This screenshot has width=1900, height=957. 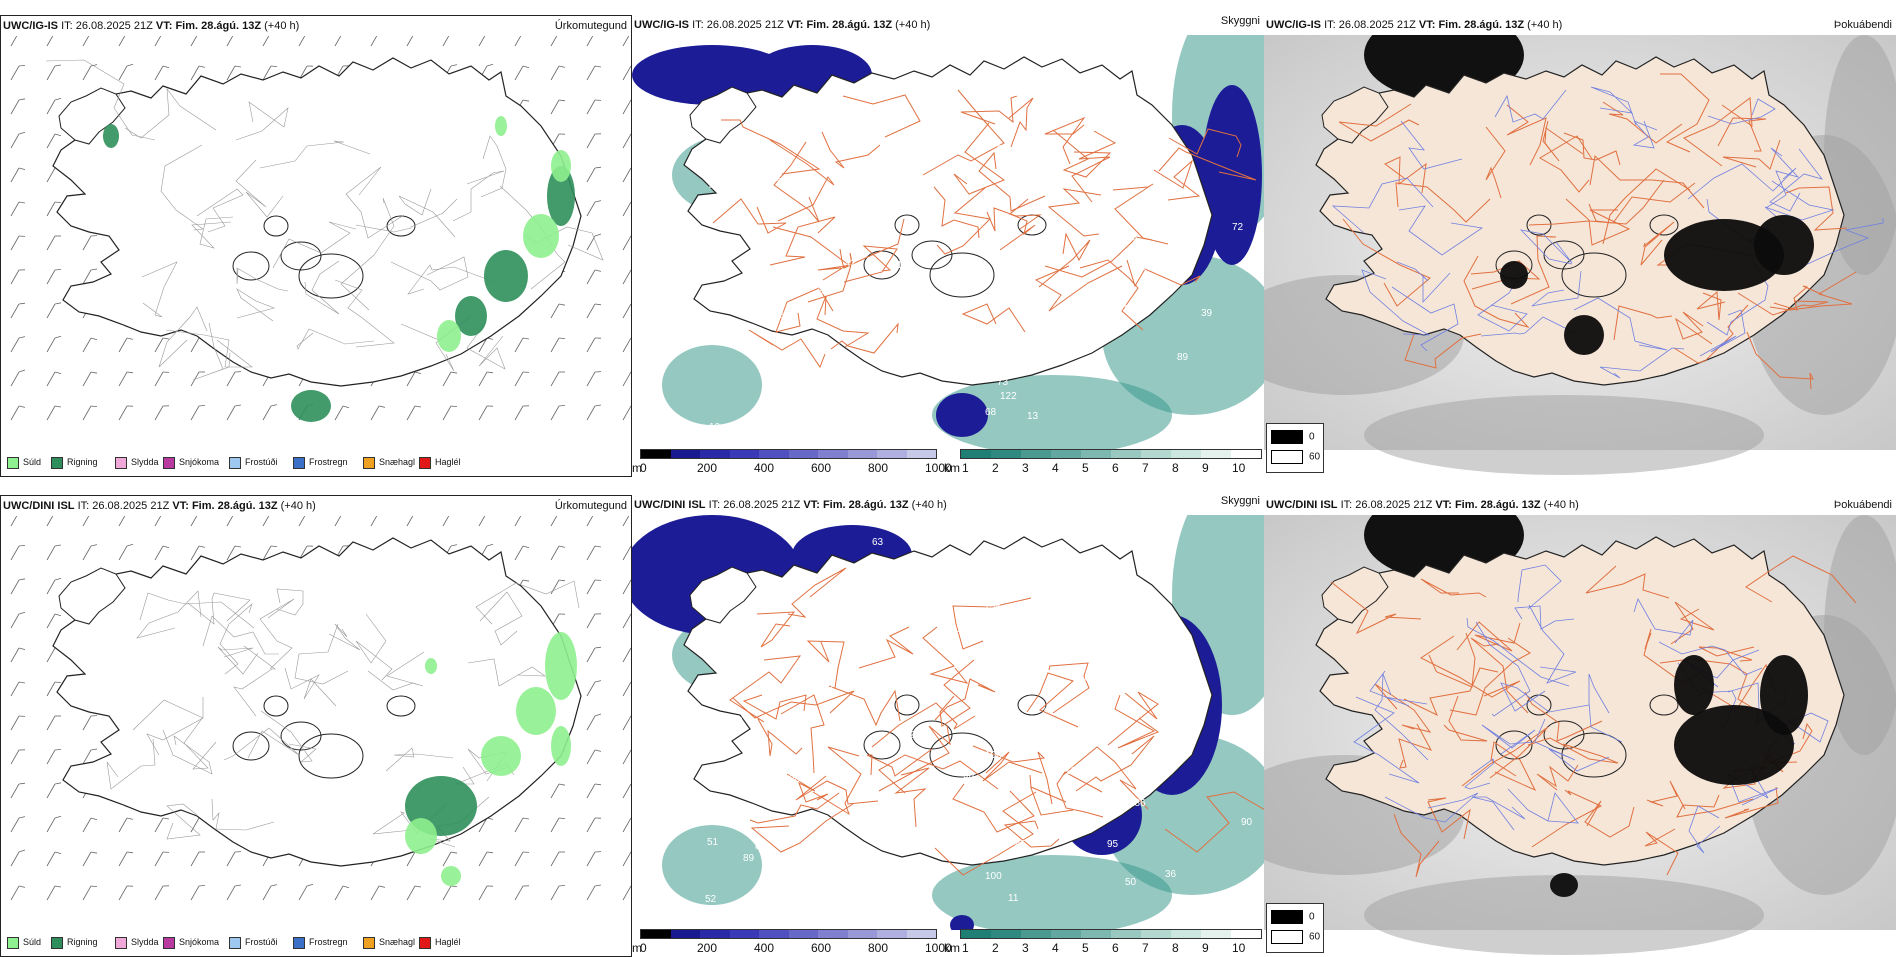 I want to click on cloud-height-label: 74, so click(x=713, y=660).